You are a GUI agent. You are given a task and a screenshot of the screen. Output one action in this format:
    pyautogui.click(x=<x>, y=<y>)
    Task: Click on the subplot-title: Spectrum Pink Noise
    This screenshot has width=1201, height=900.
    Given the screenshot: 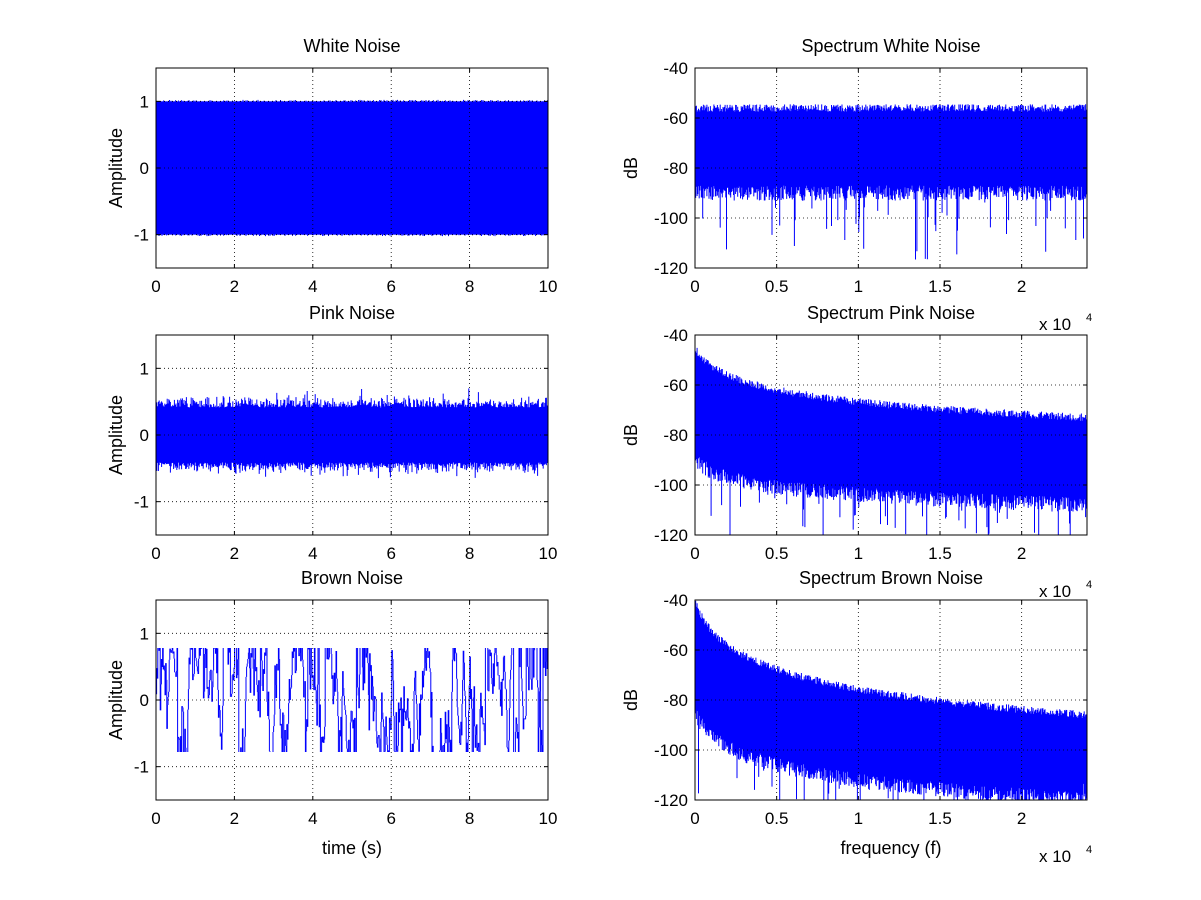 What is the action you would take?
    pyautogui.click(x=891, y=313)
    